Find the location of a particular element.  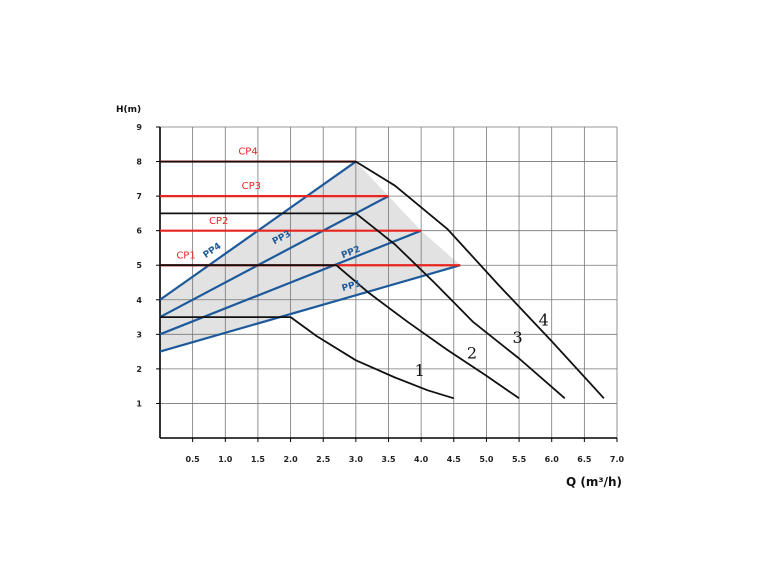

y-tick-label: 7 is located at coordinates (139, 196).